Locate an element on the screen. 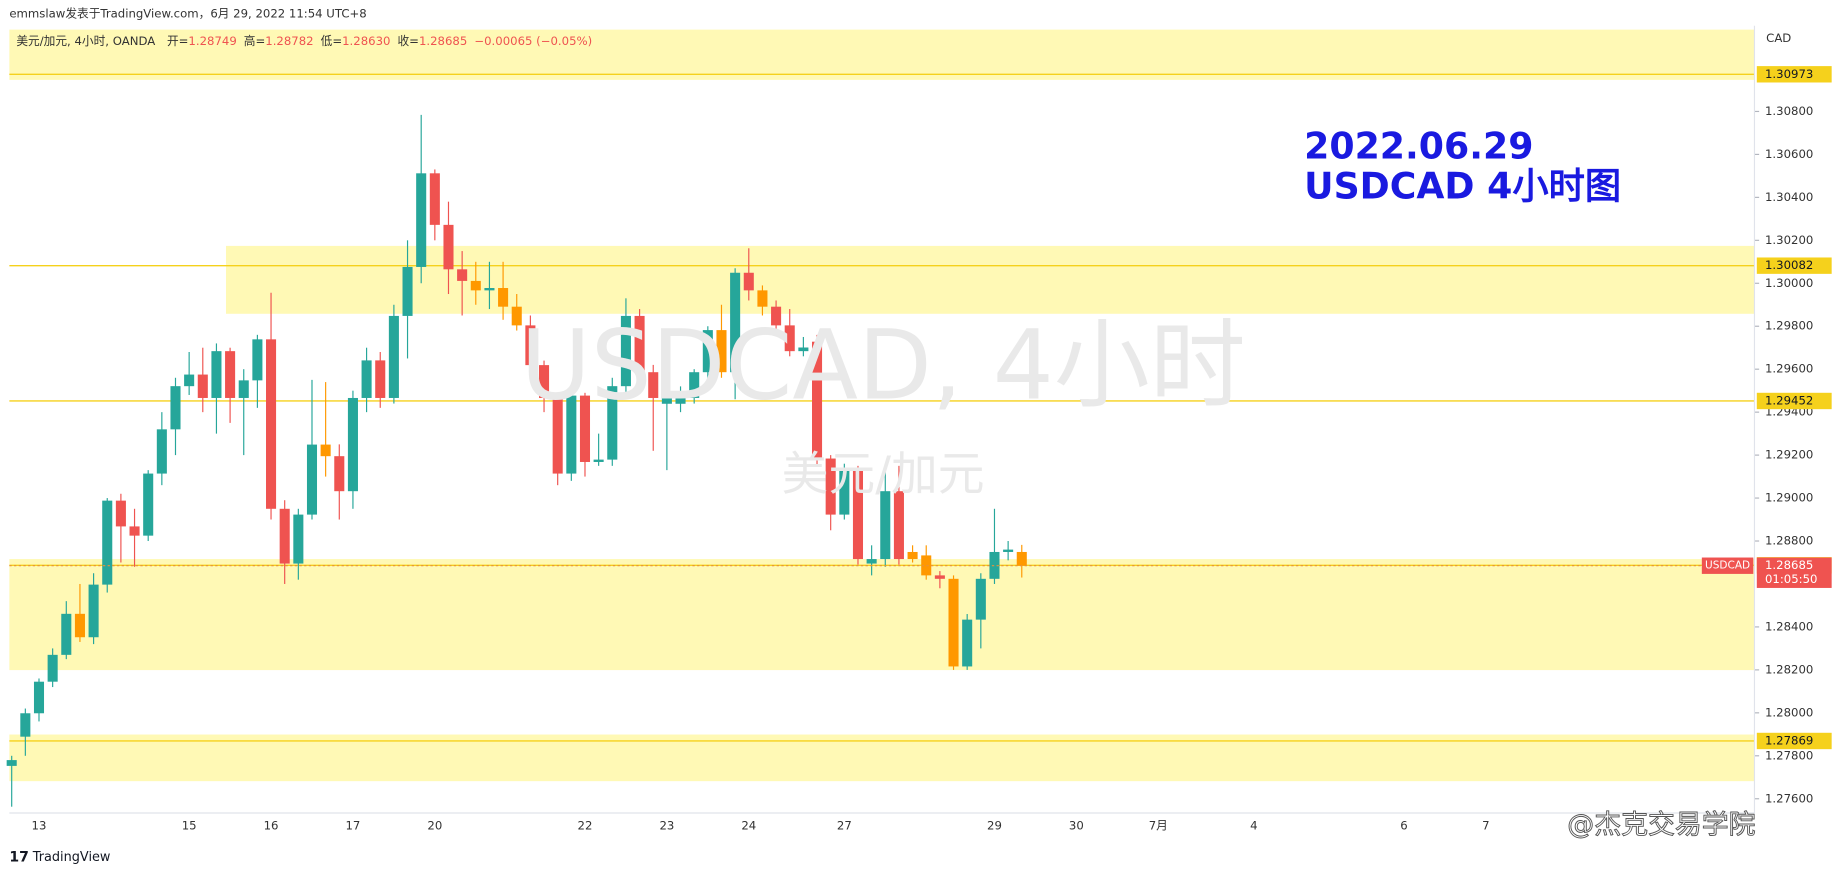 The height and width of the screenshot is (875, 1834). legend-item-label: 收= is located at coordinates (407, 40).